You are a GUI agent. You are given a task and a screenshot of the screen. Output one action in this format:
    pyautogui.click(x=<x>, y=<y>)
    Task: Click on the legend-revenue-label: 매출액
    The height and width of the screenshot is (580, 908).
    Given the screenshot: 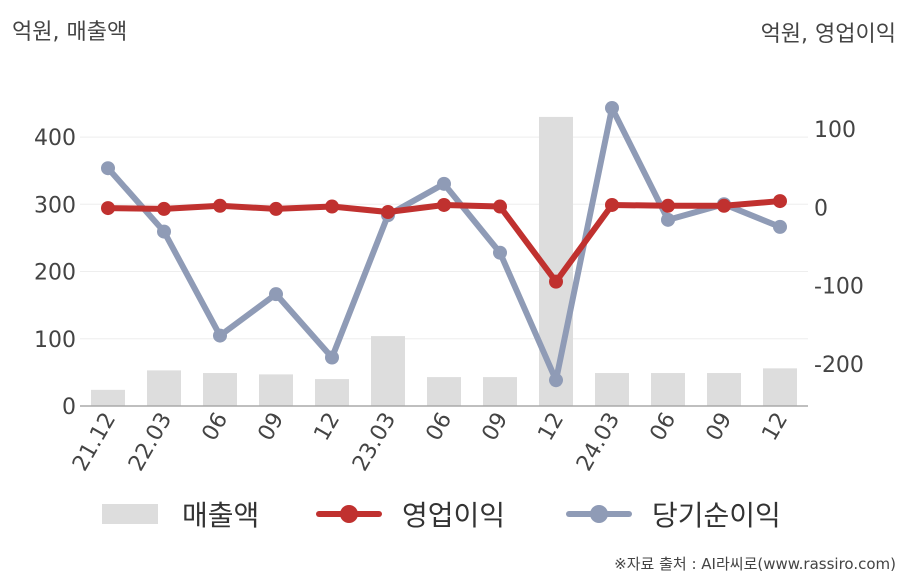 What is the action you would take?
    pyautogui.click(x=221, y=515)
    